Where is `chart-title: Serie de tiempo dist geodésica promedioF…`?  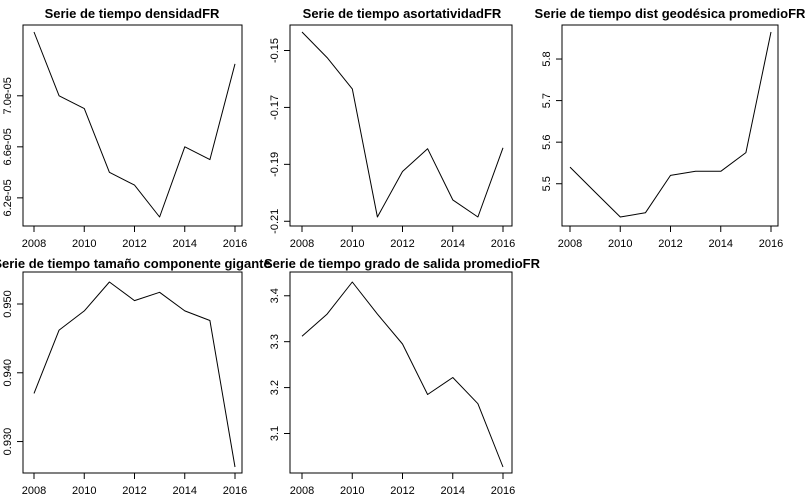
chart-title: Serie de tiempo dist geodésica promedioF… is located at coordinates (670, 13).